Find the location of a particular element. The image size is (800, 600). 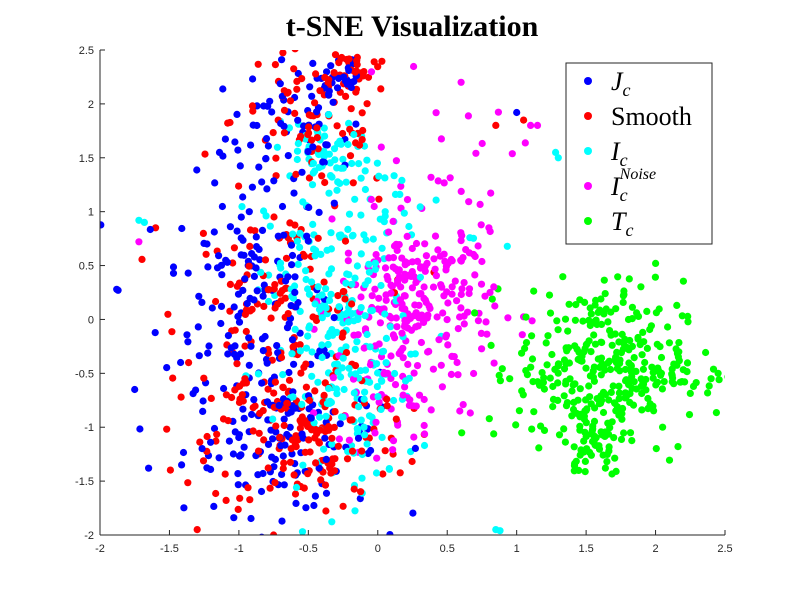

y-tick-label: 1.5 is located at coordinates (86, 159).